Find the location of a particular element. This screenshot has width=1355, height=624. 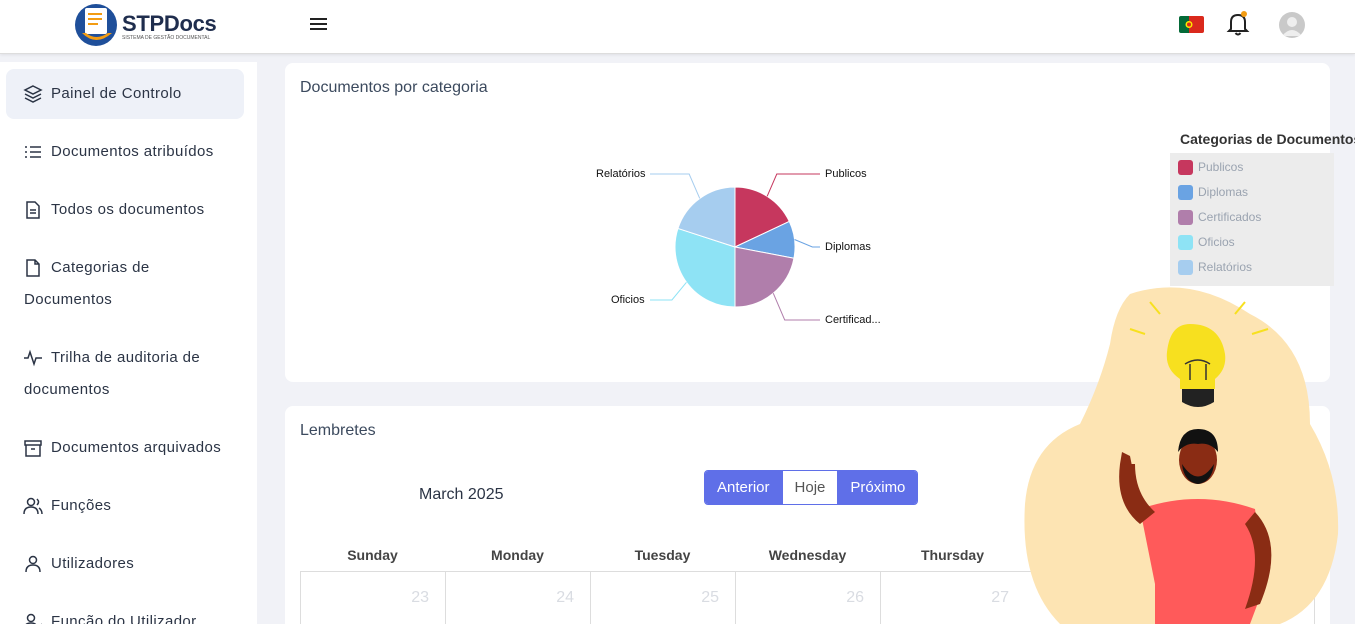

legend-label: Oficios is located at coordinates (1216, 242).